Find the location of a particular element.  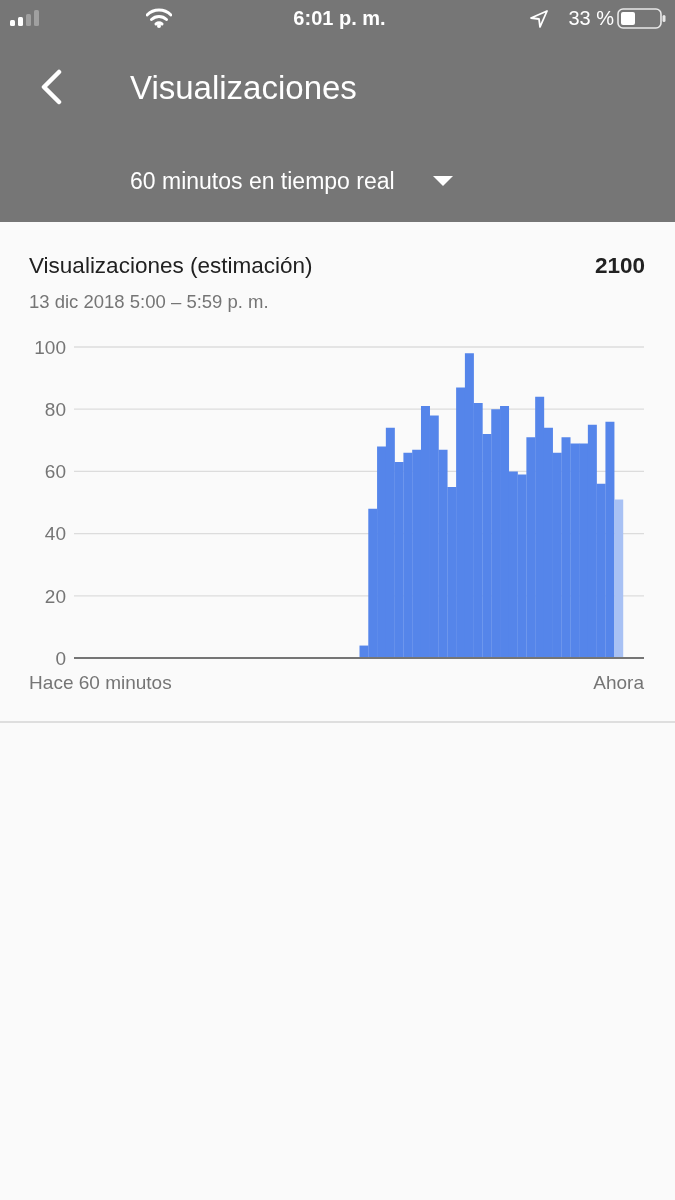

x-tick-label: Hace 60 minutos is located at coordinates (100, 683).